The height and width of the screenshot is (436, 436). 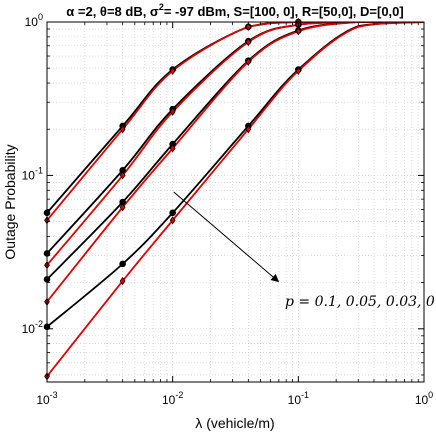 What do you see at coordinates (360, 302) in the screenshot?
I see `annotation-label: p = 0.1, 0.05, 0.03, 0.01` at bounding box center [360, 302].